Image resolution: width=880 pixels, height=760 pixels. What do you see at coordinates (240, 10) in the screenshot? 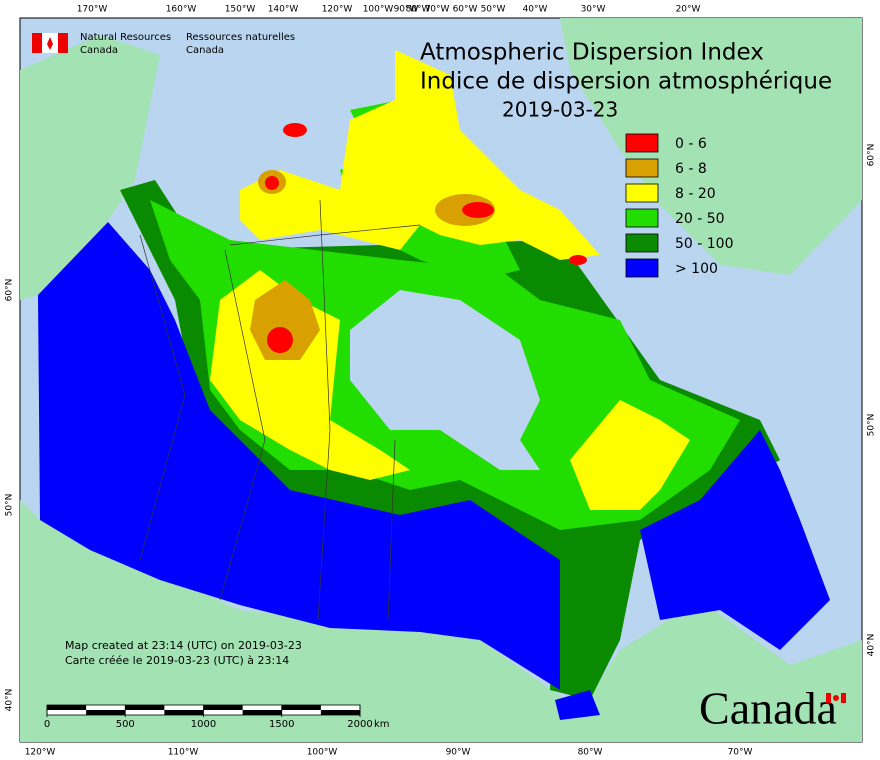
I see `longitude-label: 150°W` at bounding box center [240, 10].